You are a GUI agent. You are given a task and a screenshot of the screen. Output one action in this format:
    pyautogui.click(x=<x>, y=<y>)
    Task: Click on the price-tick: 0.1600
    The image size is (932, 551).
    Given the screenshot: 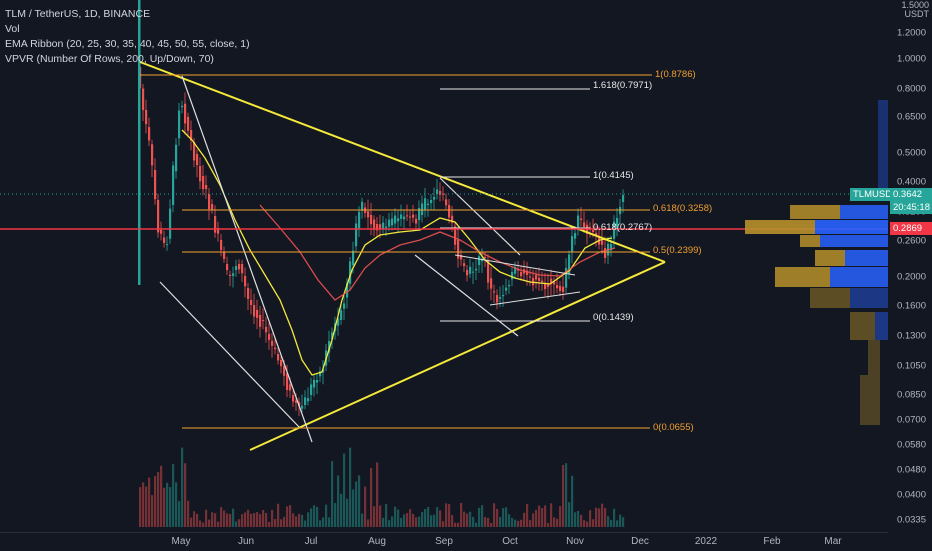 What is the action you would take?
    pyautogui.click(x=911, y=306)
    